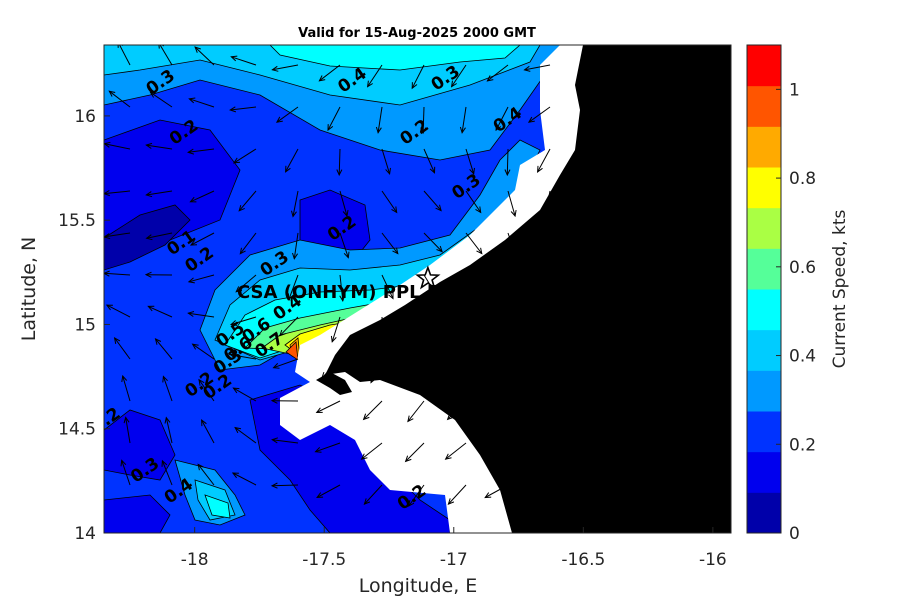  I want to click on x-tick-label: -18, so click(195, 560).